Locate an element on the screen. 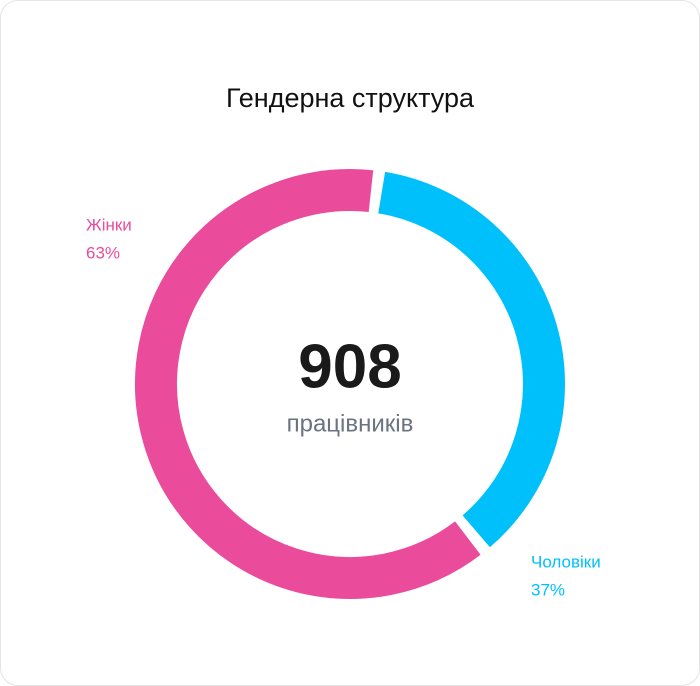  chart-title: Гендерна структура is located at coordinates (350, 98).